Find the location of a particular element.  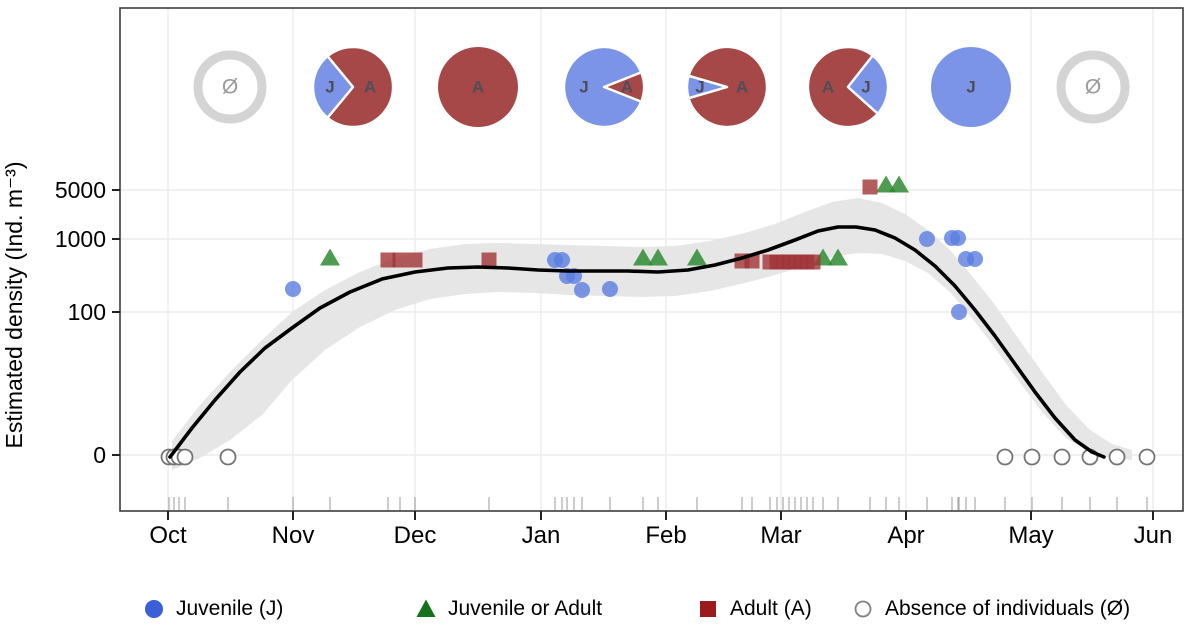

legend-label-juvenile: Juvenile (J) is located at coordinates (230, 608).